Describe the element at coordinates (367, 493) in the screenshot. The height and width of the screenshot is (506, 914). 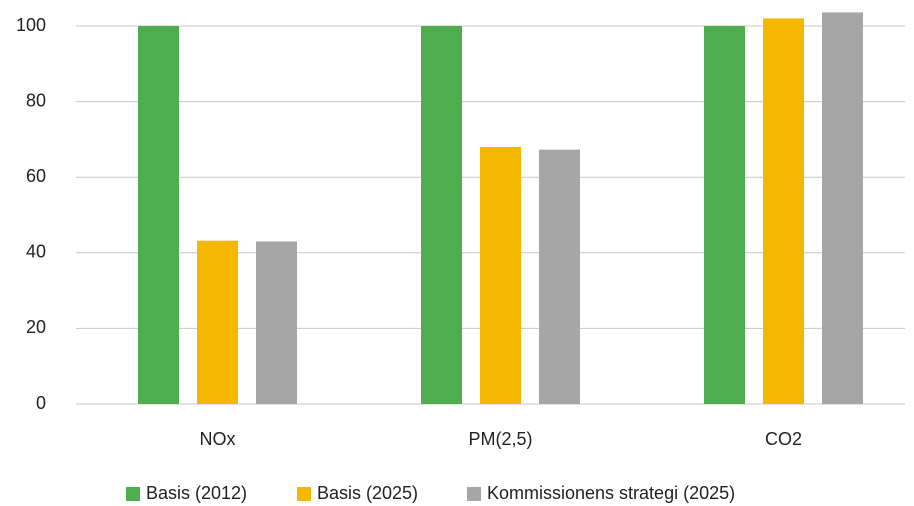
I see `legend-label: Basis (2025)` at that location.